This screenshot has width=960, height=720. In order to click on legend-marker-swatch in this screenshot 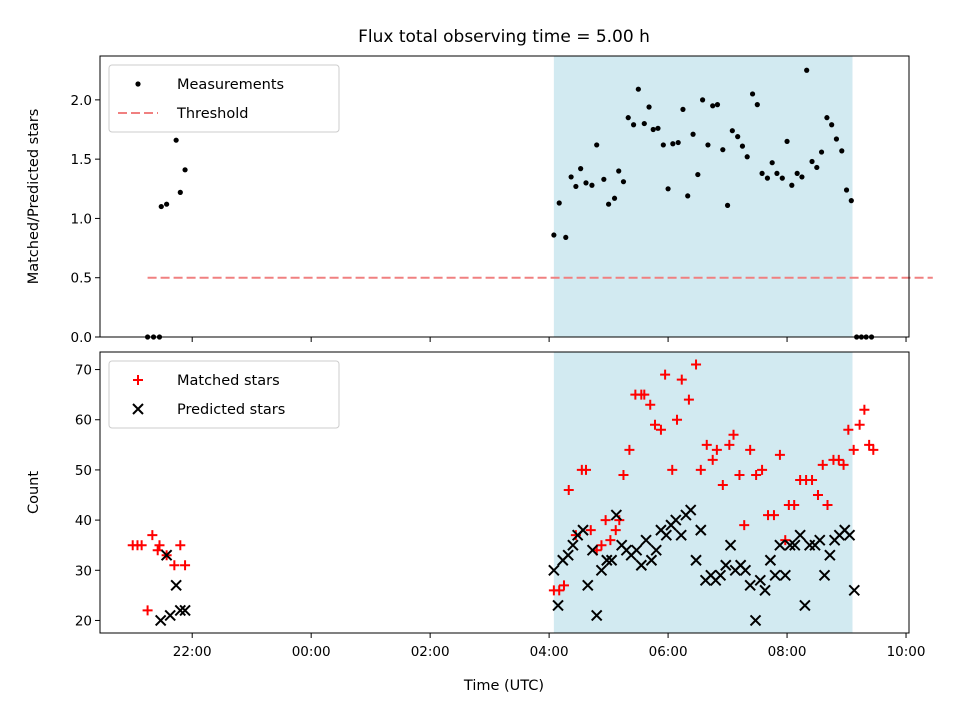, I will do `click(138, 380)`.